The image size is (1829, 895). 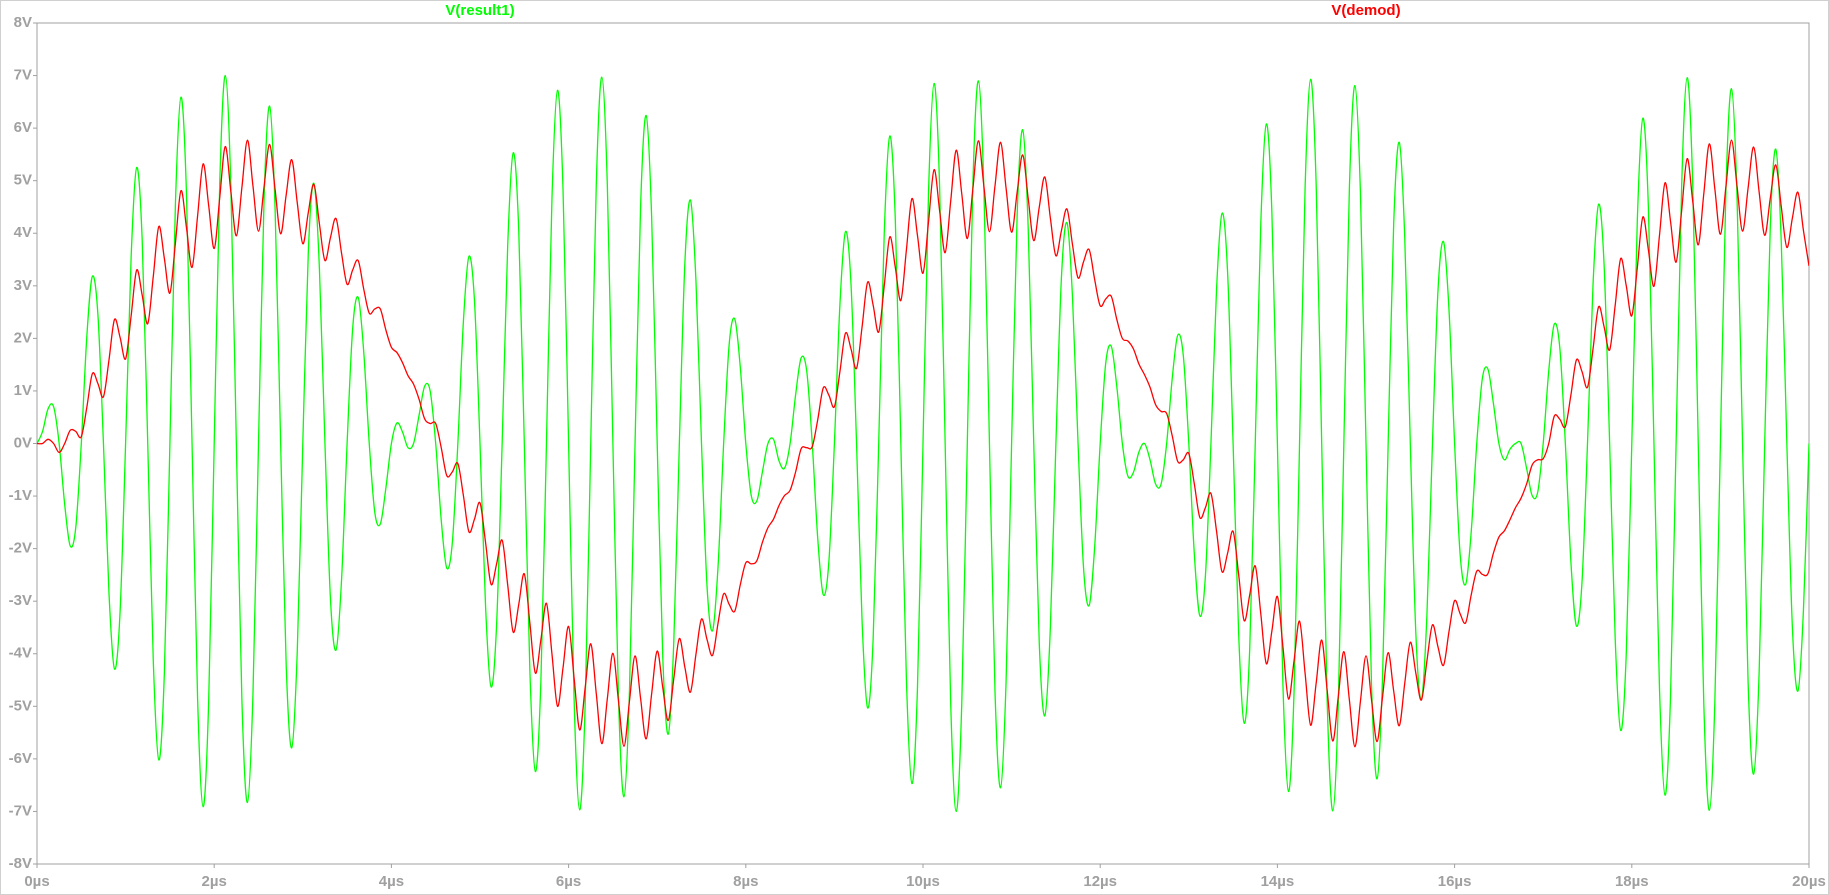 I want to click on y-tick-label: -8V, so click(x=20, y=863).